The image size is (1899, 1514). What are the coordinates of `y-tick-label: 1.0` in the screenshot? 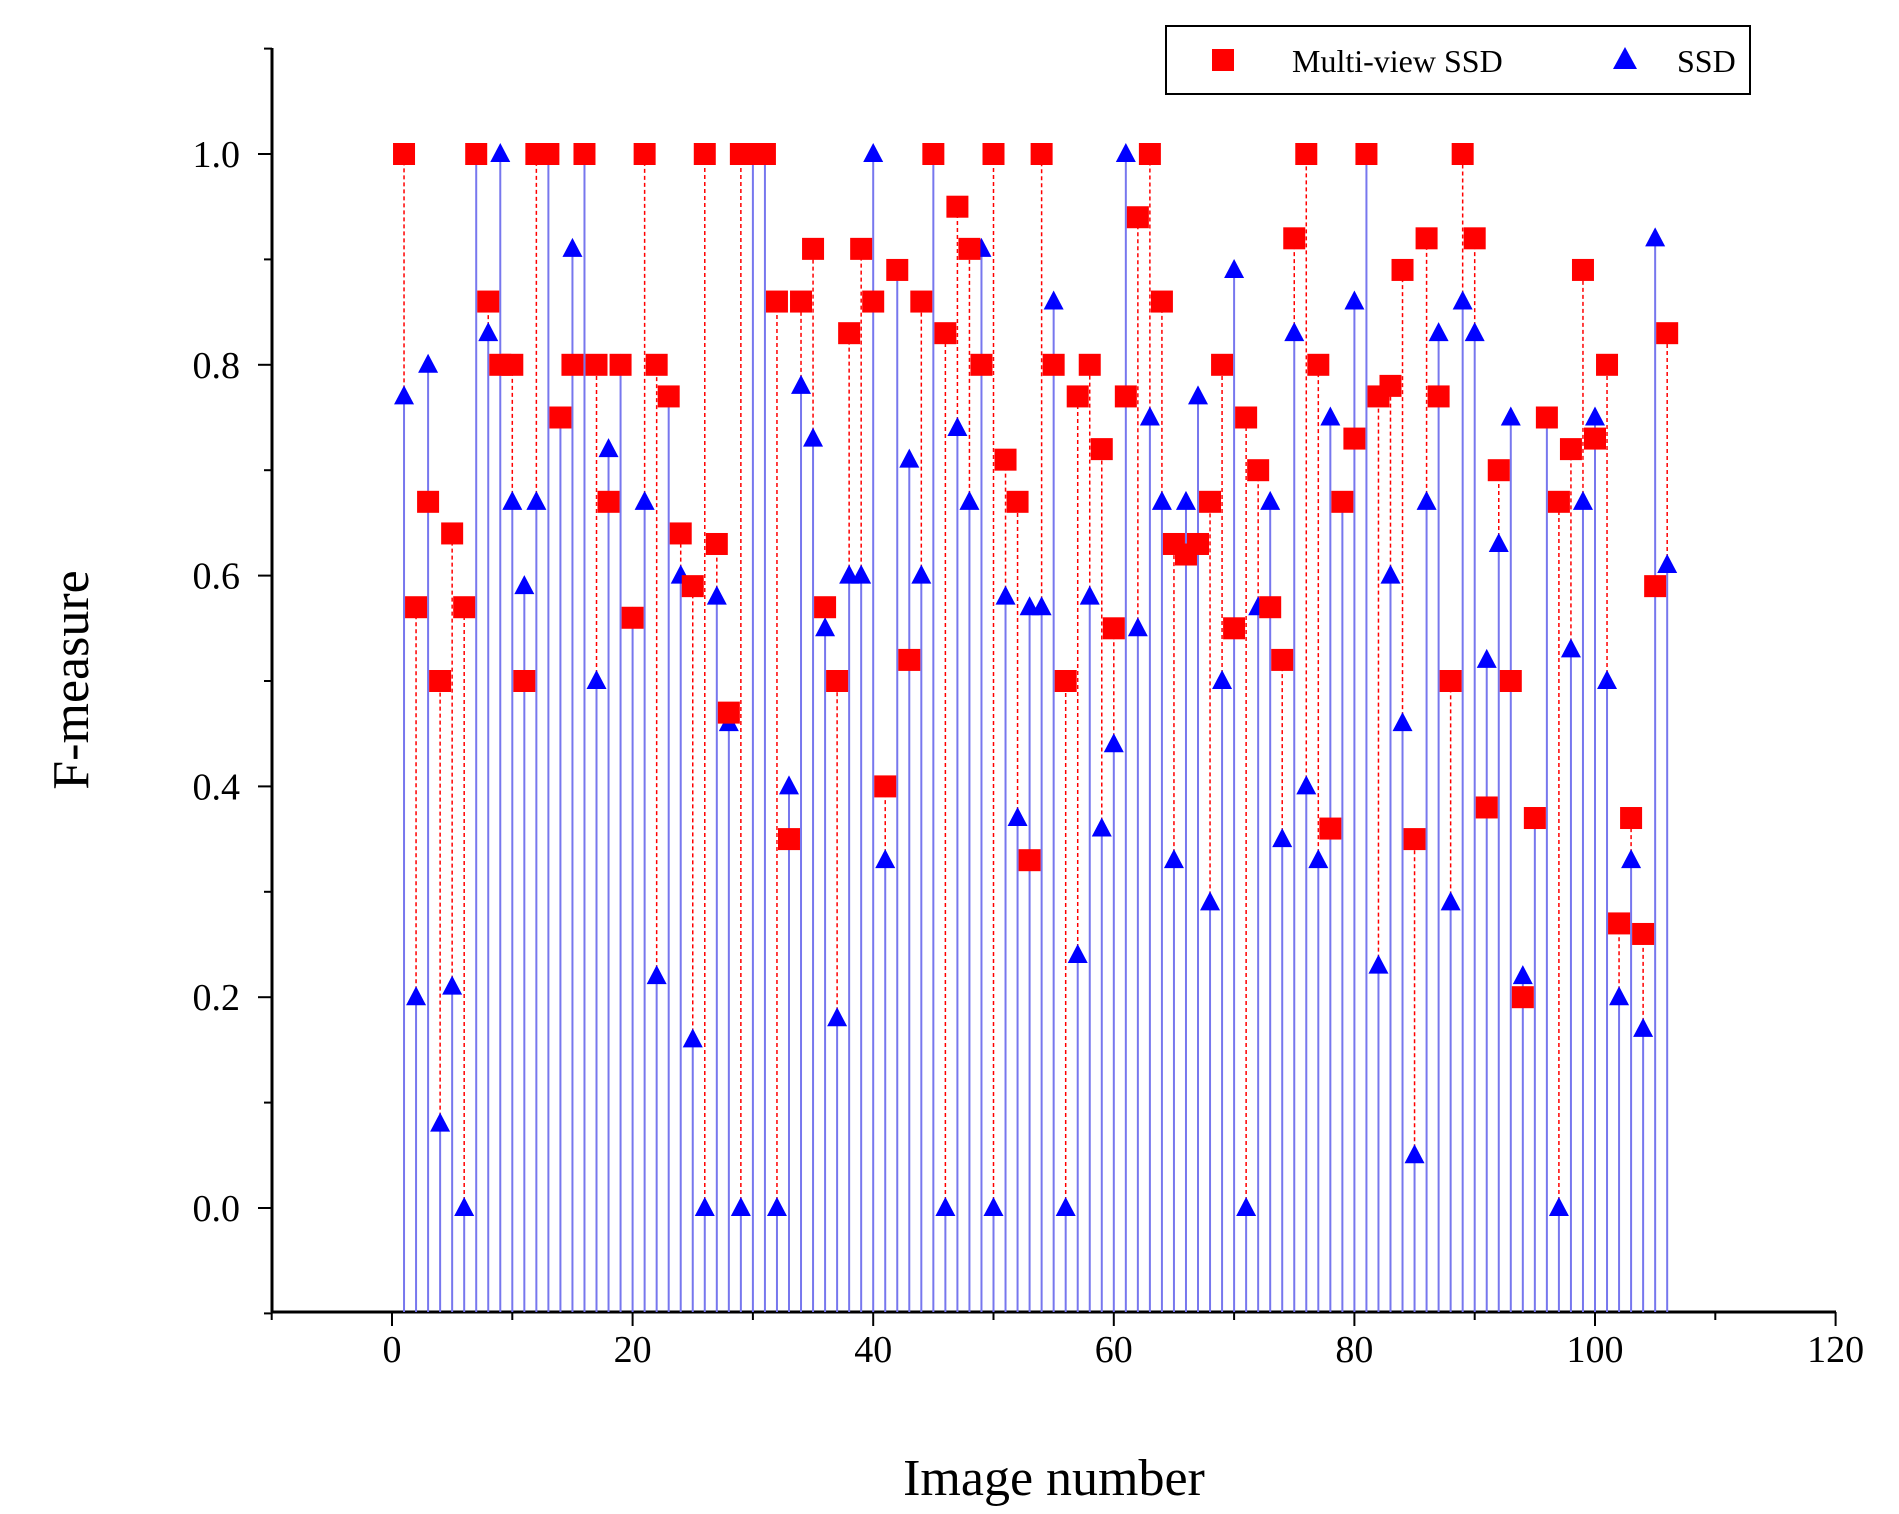 It's located at (217, 155).